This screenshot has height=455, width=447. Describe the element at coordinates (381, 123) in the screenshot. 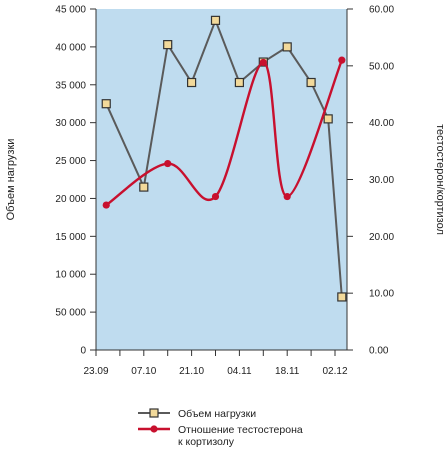

I see `y-right-tick-label: 40.00` at that location.